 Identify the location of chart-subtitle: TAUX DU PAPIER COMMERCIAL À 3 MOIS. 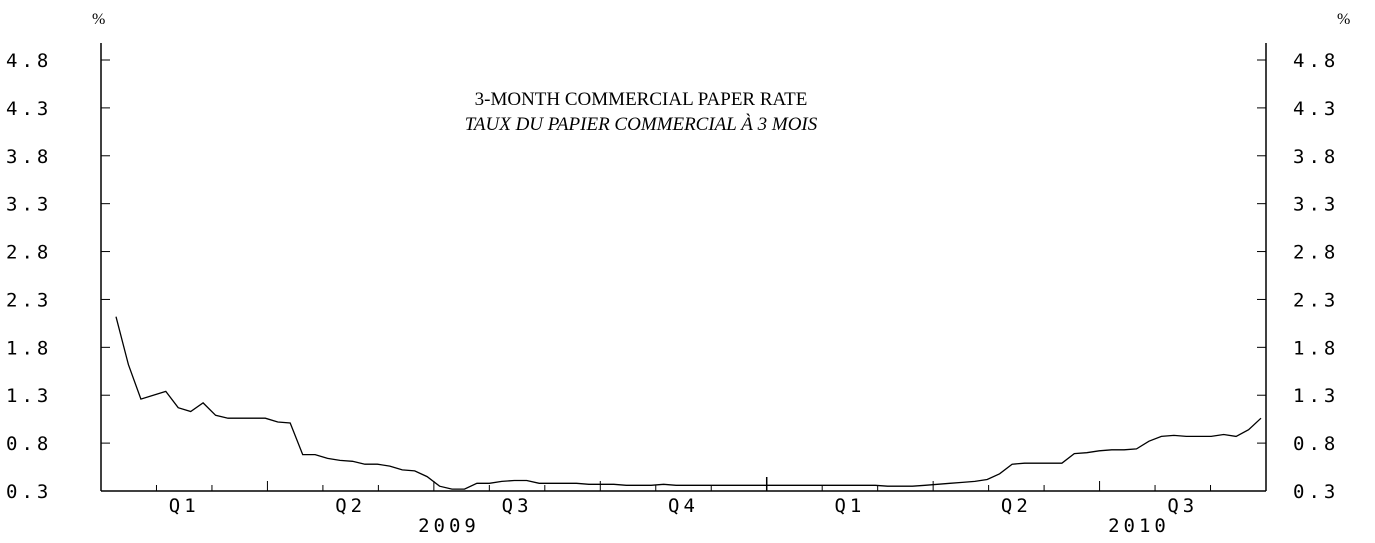
(641, 124).